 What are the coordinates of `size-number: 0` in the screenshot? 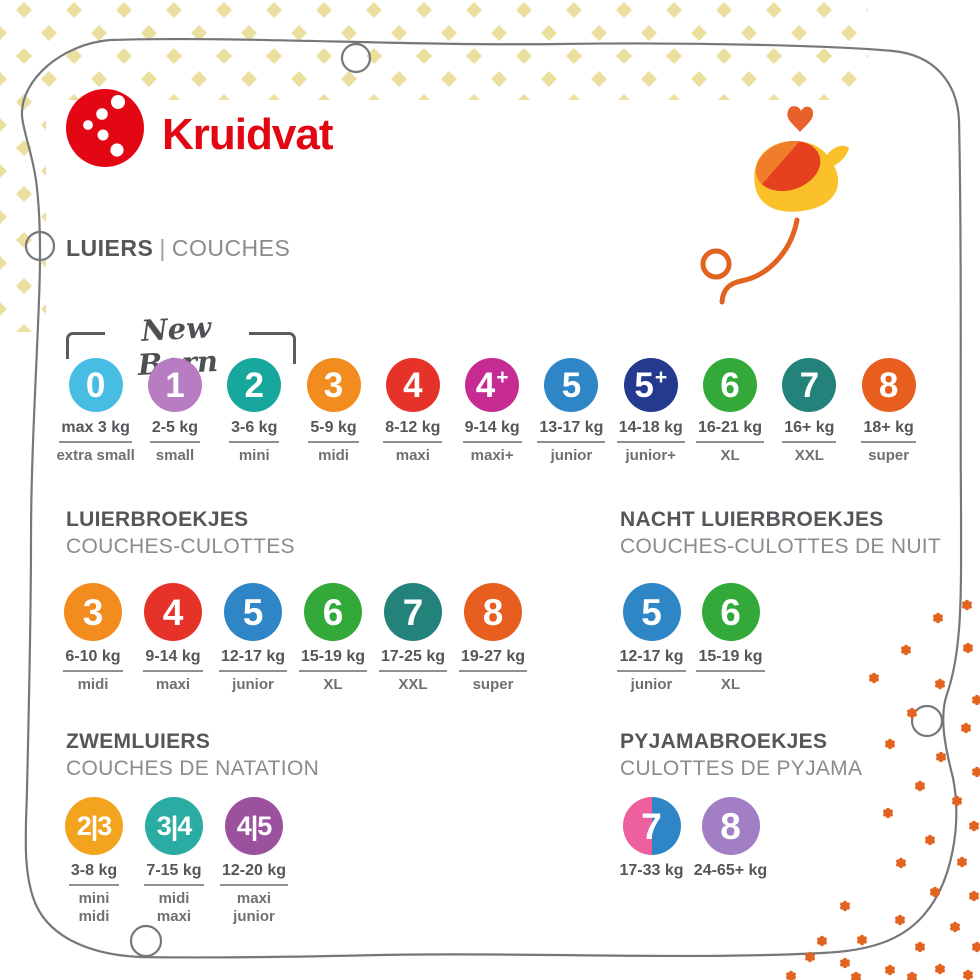 It's located at (95, 385).